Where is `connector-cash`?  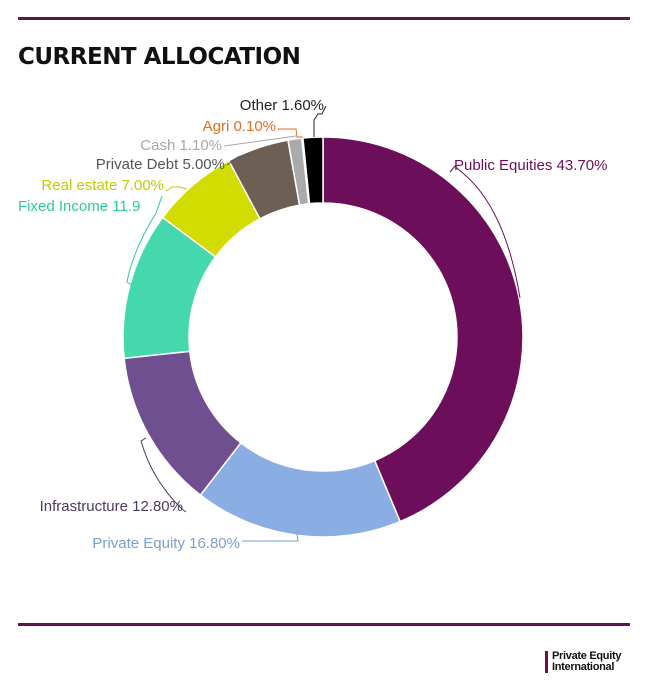 connector-cash is located at coordinates (260, 141).